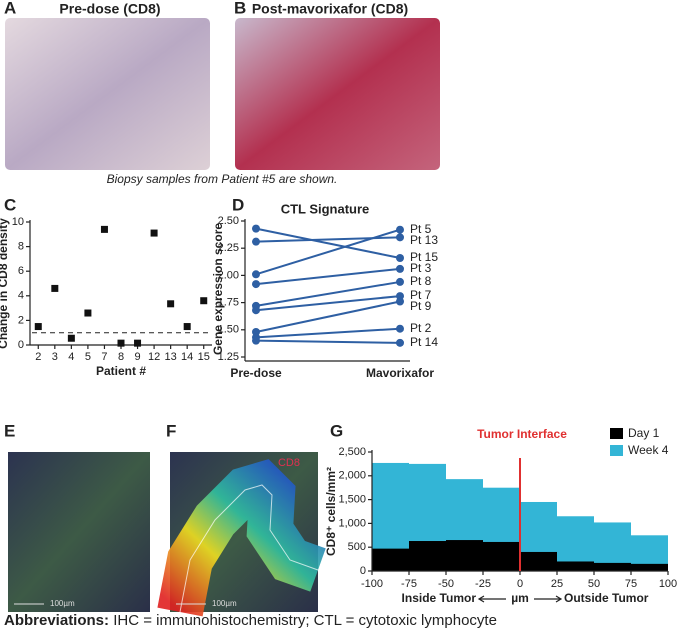 The height and width of the screenshot is (633, 680). What do you see at coordinates (330, 9) in the screenshot?
I see `panel-title: Post-mavorixafor (CD8)` at bounding box center [330, 9].